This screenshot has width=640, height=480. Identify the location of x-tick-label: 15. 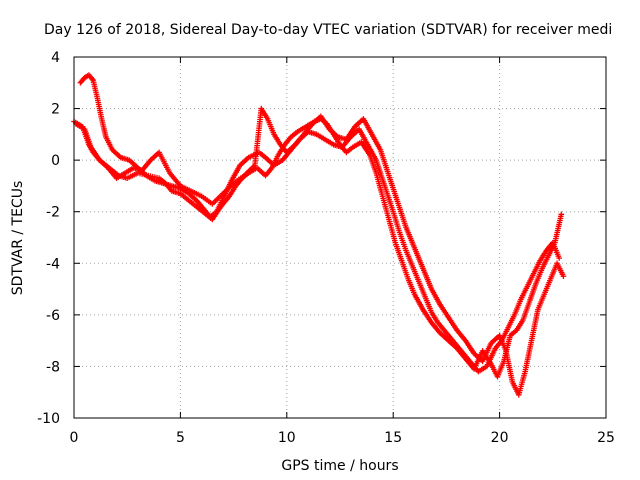
(393, 438).